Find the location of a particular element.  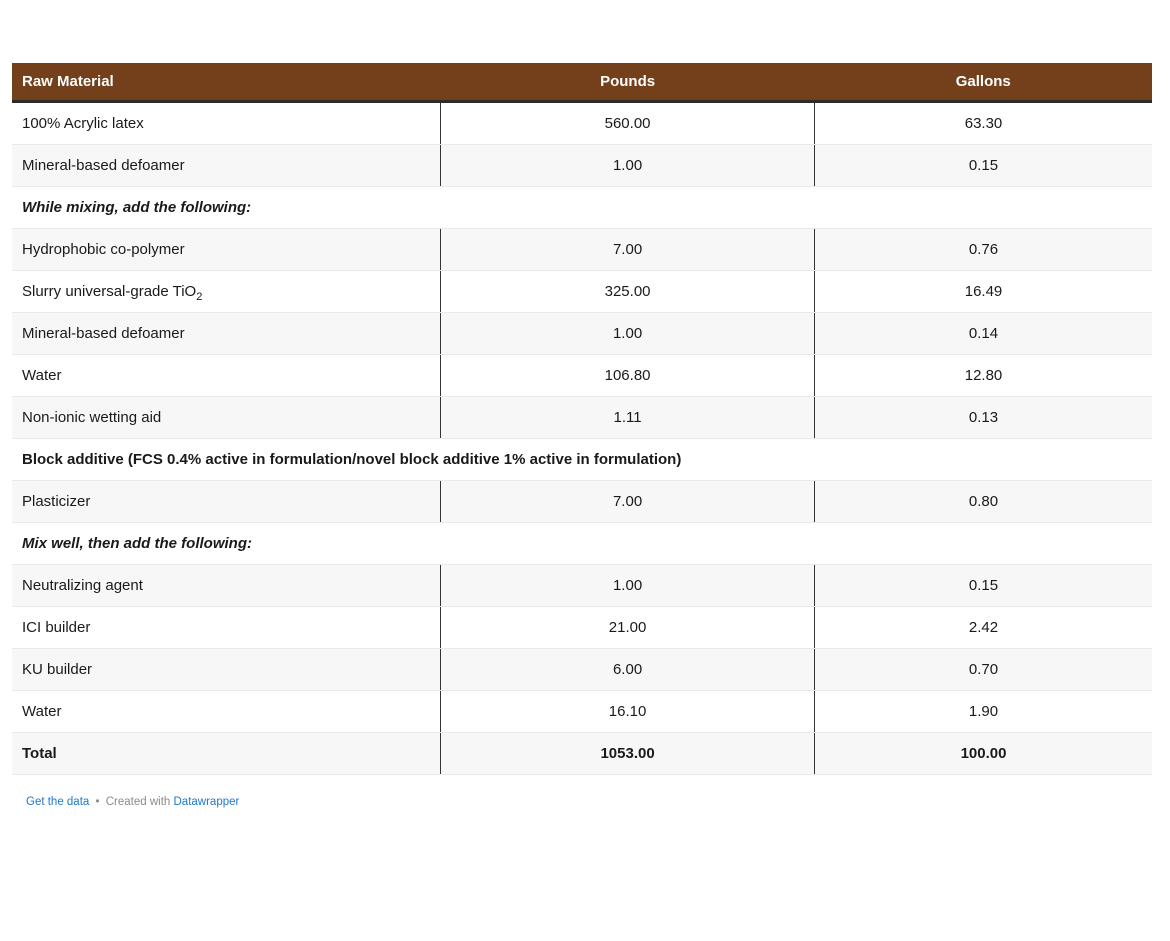

gallons-cell: 0.80 is located at coordinates (983, 501).